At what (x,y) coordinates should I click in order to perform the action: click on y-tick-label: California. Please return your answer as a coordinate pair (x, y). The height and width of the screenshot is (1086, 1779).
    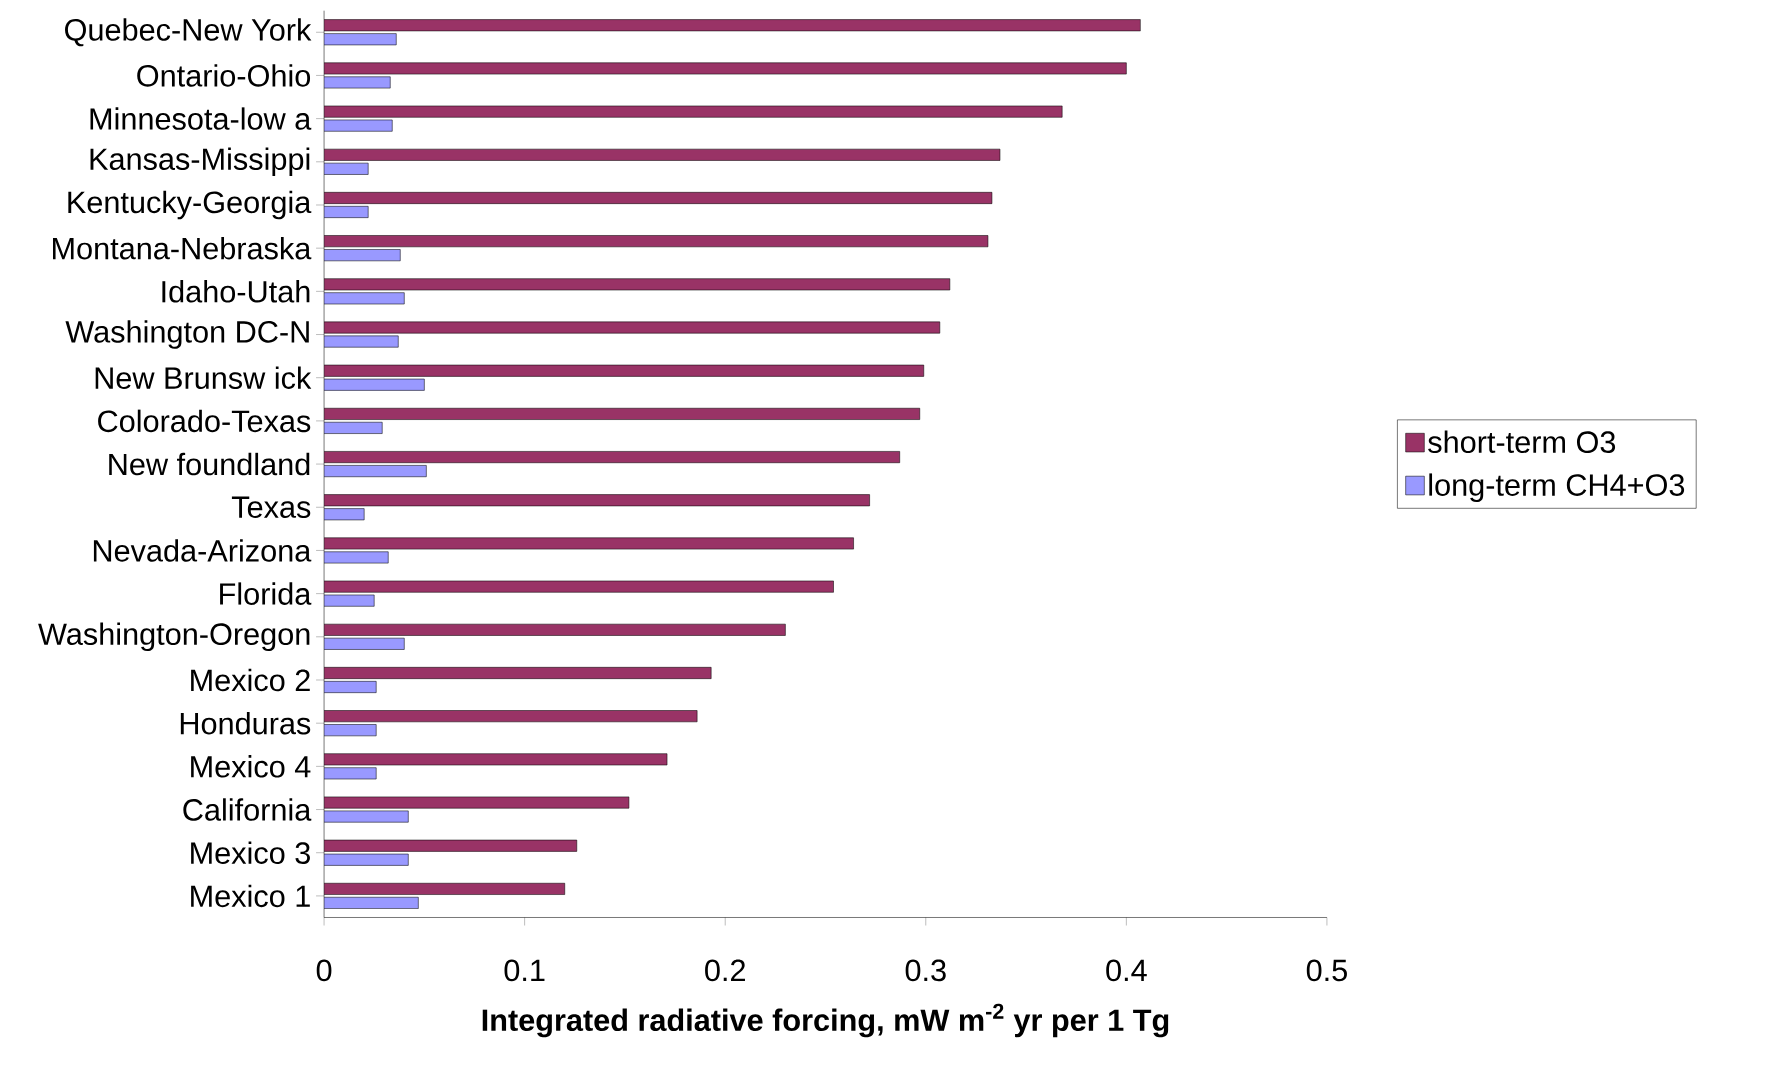
    Looking at the image, I should click on (247, 810).